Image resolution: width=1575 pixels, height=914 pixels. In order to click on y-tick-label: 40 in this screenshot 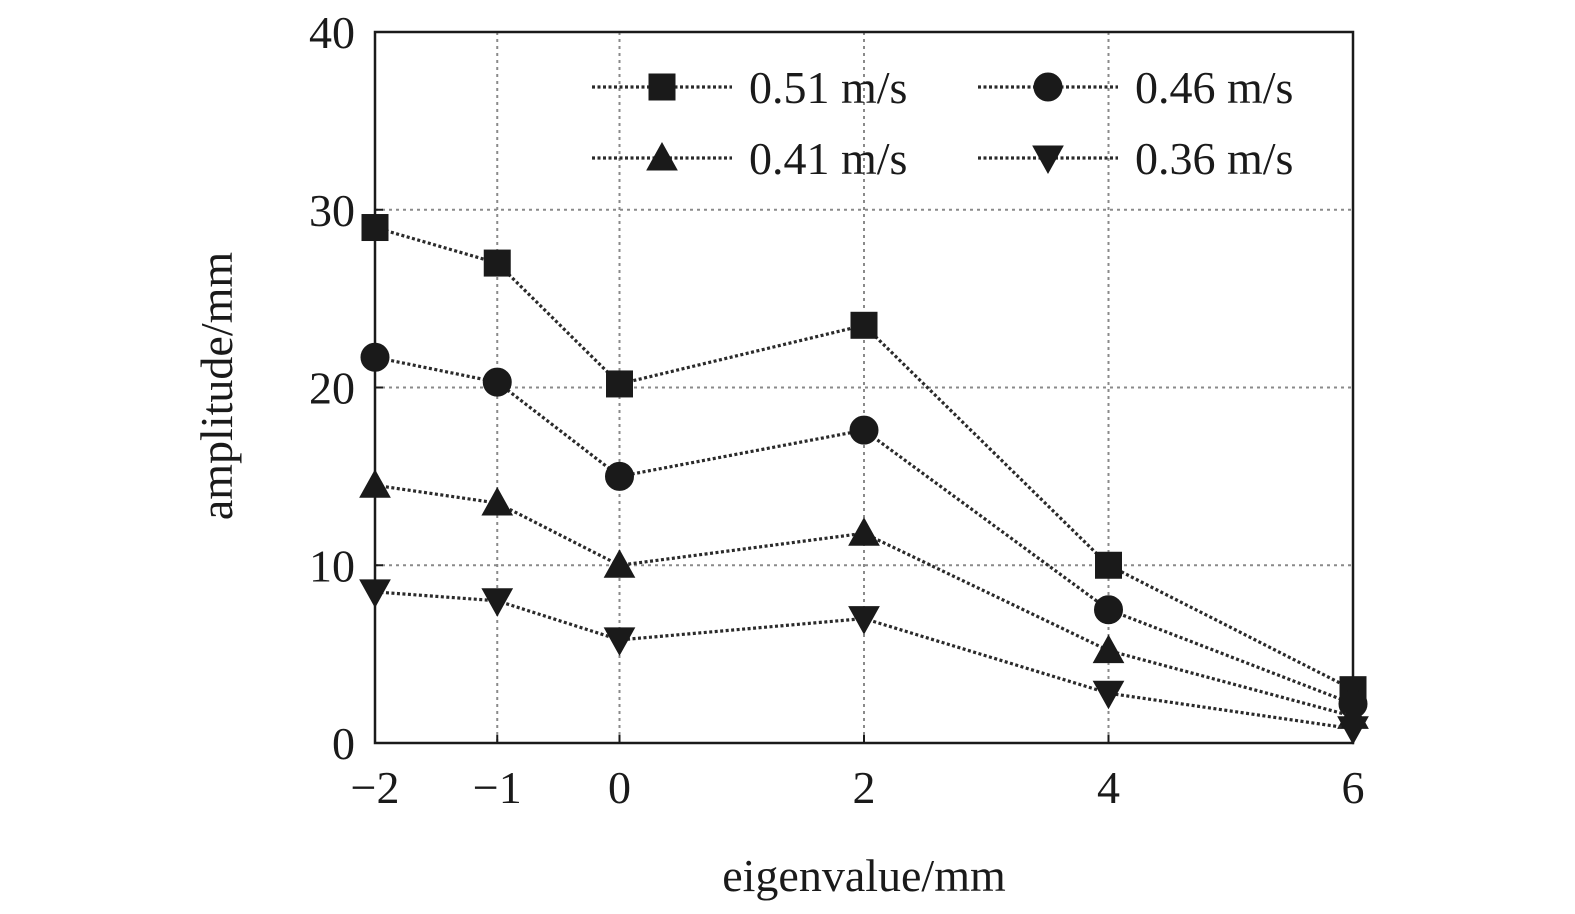, I will do `click(332, 32)`.